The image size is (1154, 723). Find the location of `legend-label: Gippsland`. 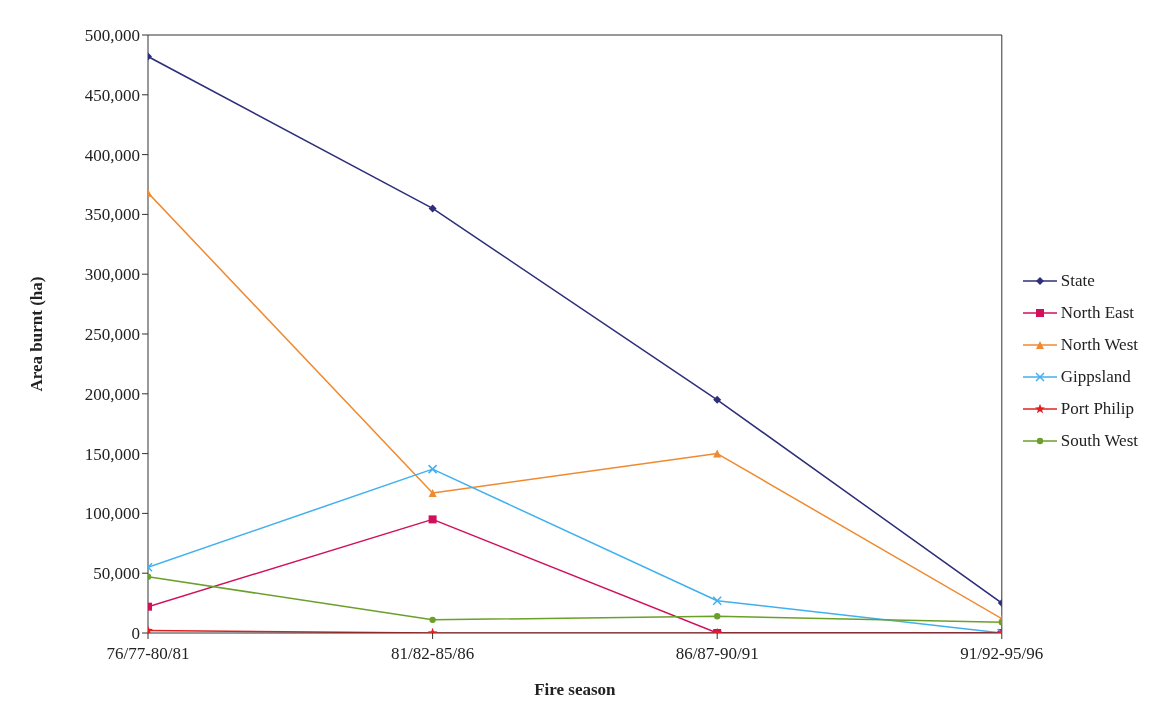

legend-label: Gippsland is located at coordinates (1095, 376).